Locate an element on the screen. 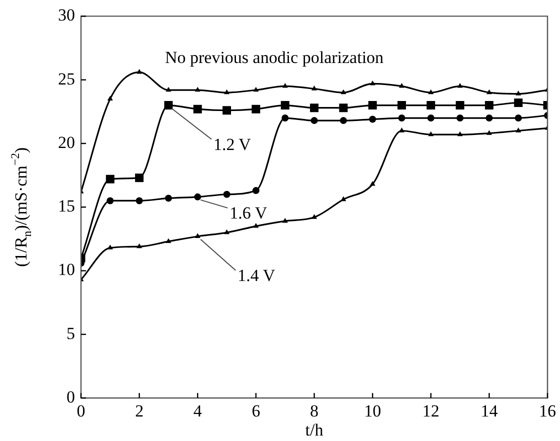 This screenshot has width=560, height=441. y-tick-label: 5 is located at coordinates (70, 333).